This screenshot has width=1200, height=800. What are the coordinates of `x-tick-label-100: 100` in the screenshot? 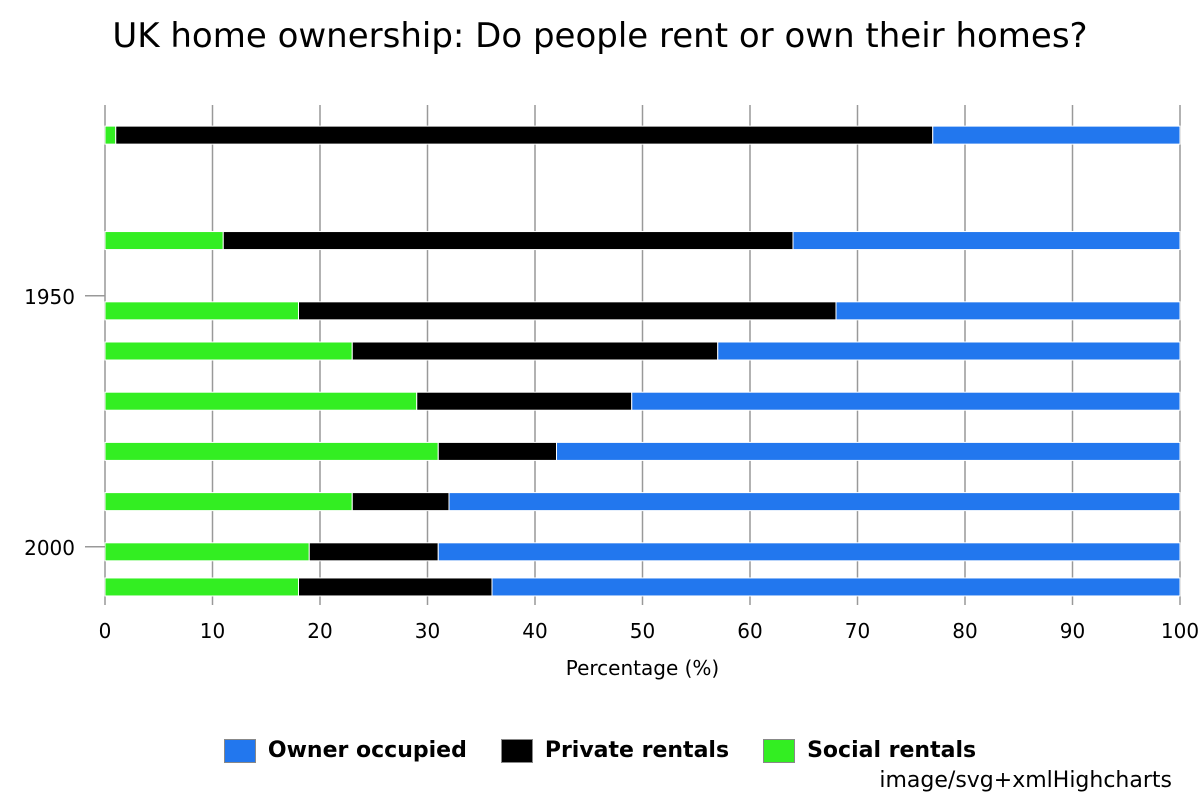 It's located at (1180, 631).